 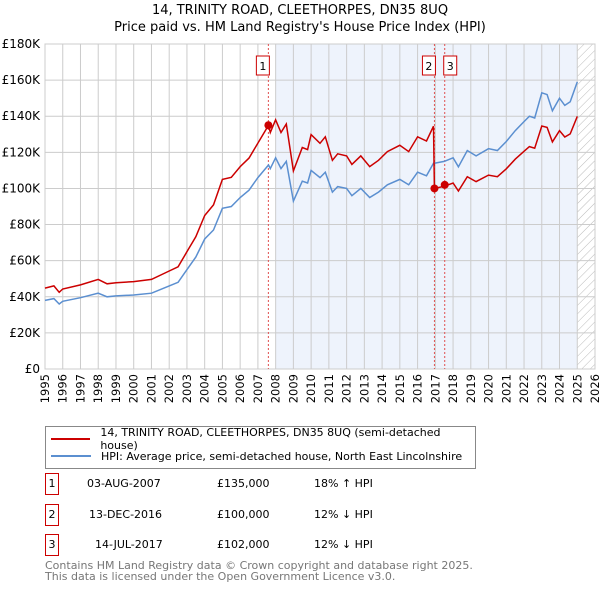 I want to click on chart-title: 14, TRINITY ROAD, CLEETHORPES, DN35 8UQ, so click(x=300, y=10).